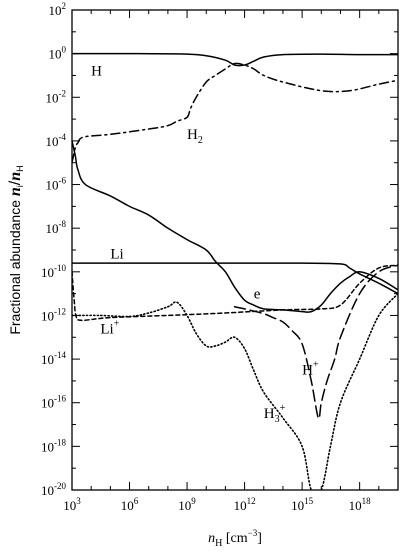  I want to click on y-tick-label-exp: -12, so click(60, 311).